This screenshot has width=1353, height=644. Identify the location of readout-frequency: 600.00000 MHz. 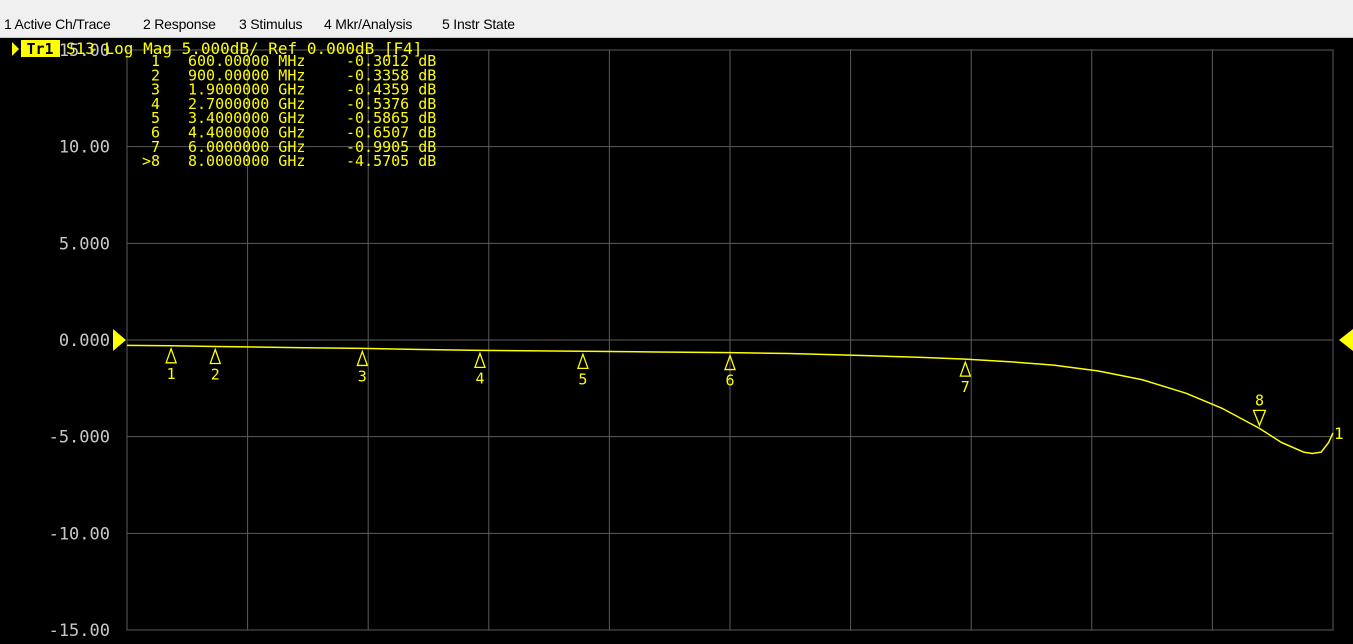
(246, 61).